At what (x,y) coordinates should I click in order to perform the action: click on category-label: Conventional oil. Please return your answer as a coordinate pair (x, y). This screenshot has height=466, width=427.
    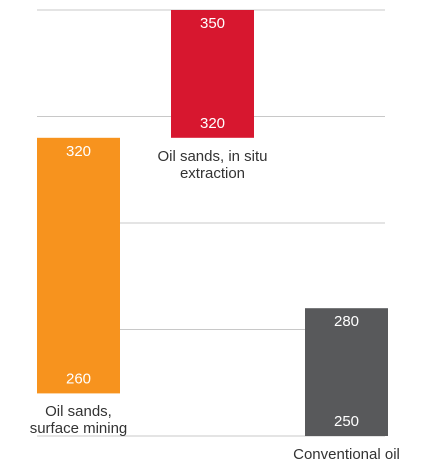
    Looking at the image, I should click on (346, 454).